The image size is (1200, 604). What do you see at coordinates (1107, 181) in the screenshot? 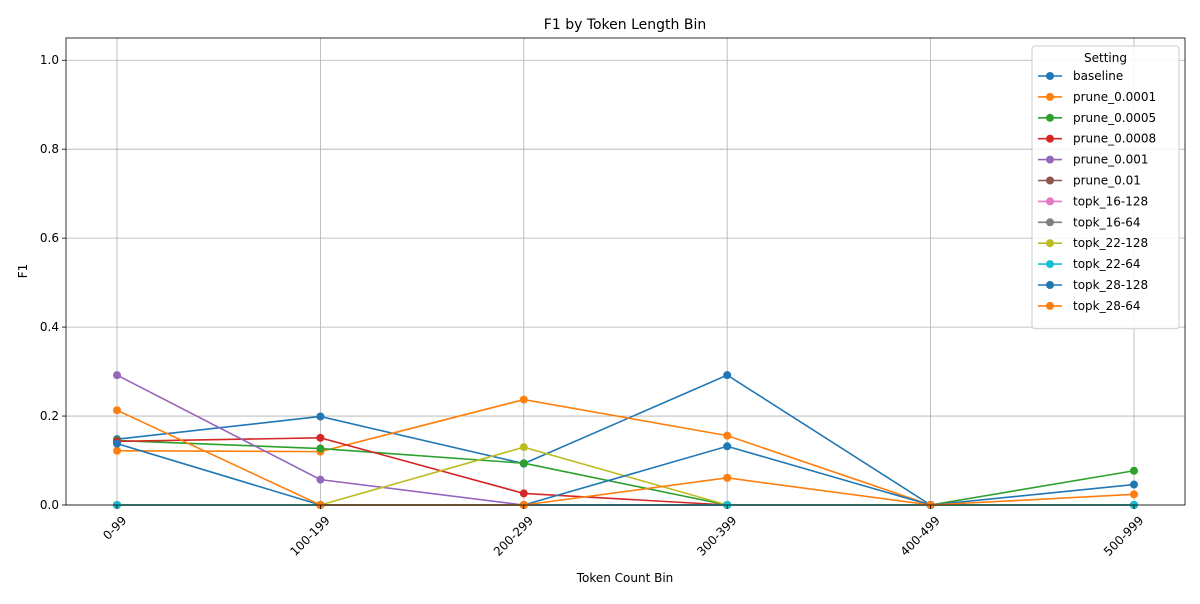
I see `legend-label: prune_0.01` at bounding box center [1107, 181].